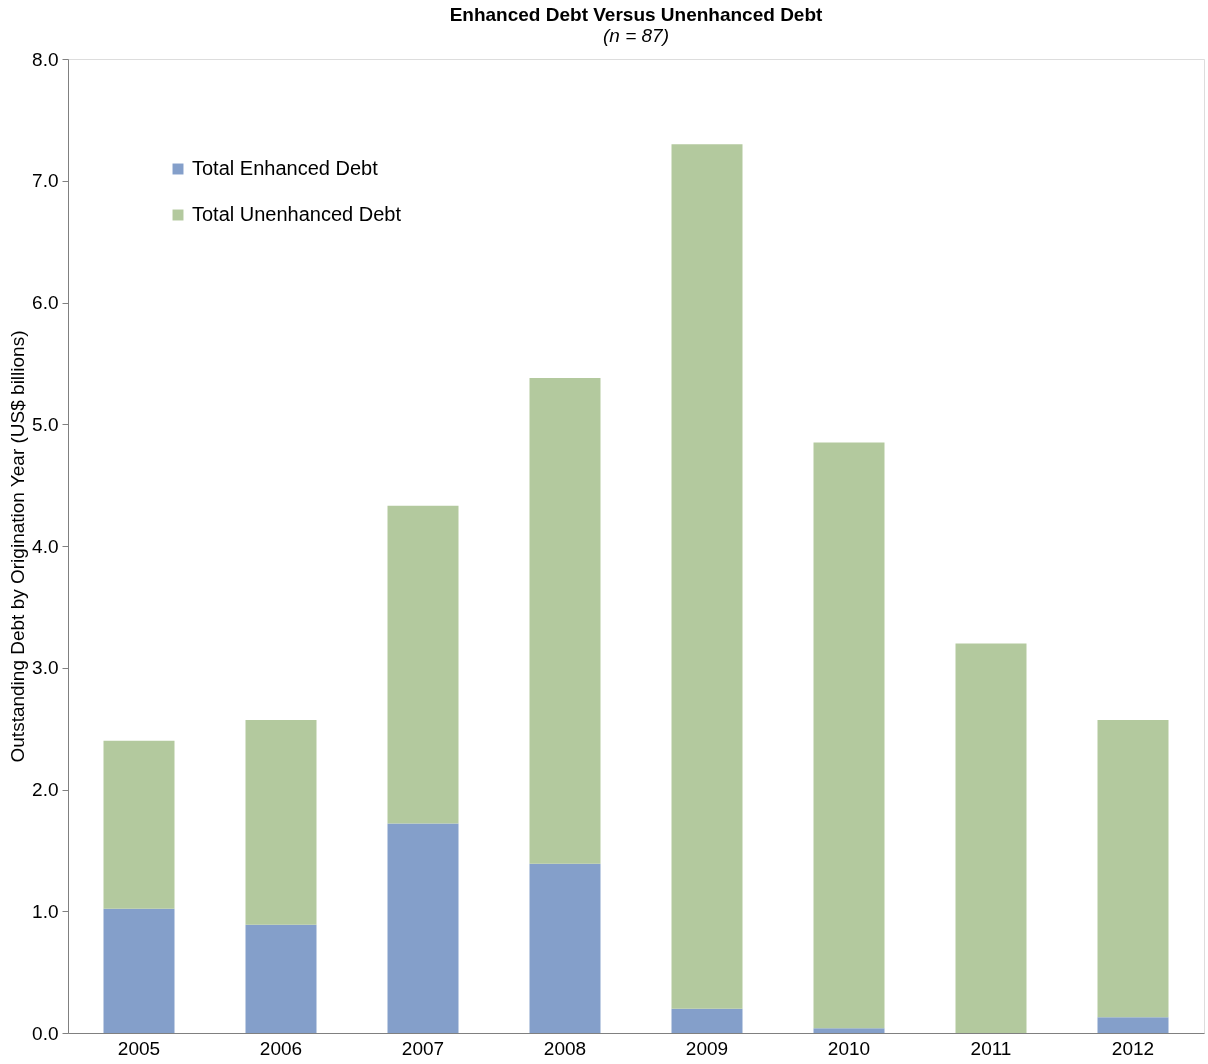 The width and height of the screenshot is (1208, 1064). What do you see at coordinates (45, 668) in the screenshot?
I see `y-tick-label: 3.0` at bounding box center [45, 668].